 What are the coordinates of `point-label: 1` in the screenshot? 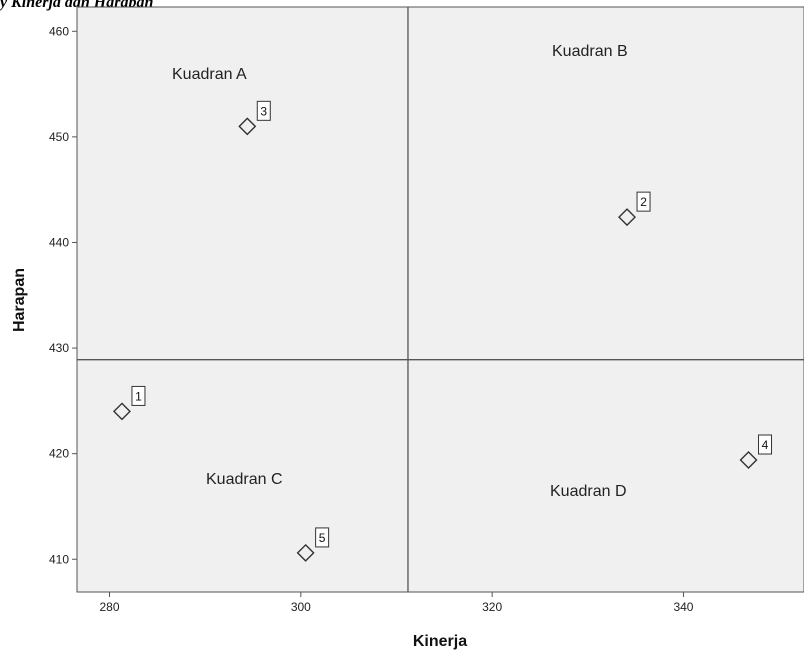 It's located at (138, 396).